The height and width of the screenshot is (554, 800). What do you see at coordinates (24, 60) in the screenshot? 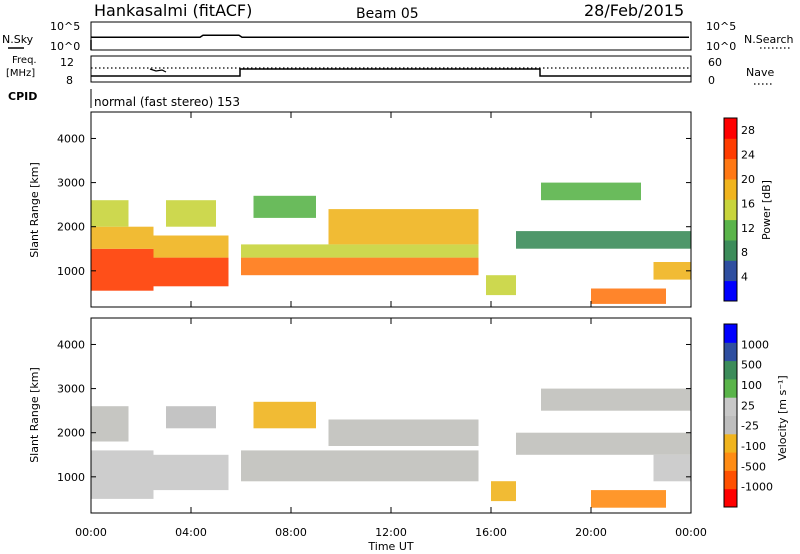
I see `freq-label-1: Freq.` at bounding box center [24, 60].